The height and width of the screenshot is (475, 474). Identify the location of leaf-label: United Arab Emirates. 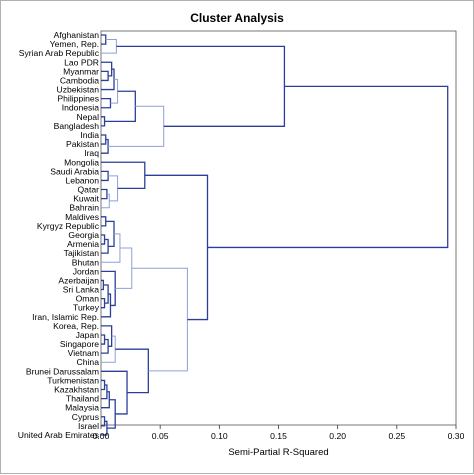
(58, 435).